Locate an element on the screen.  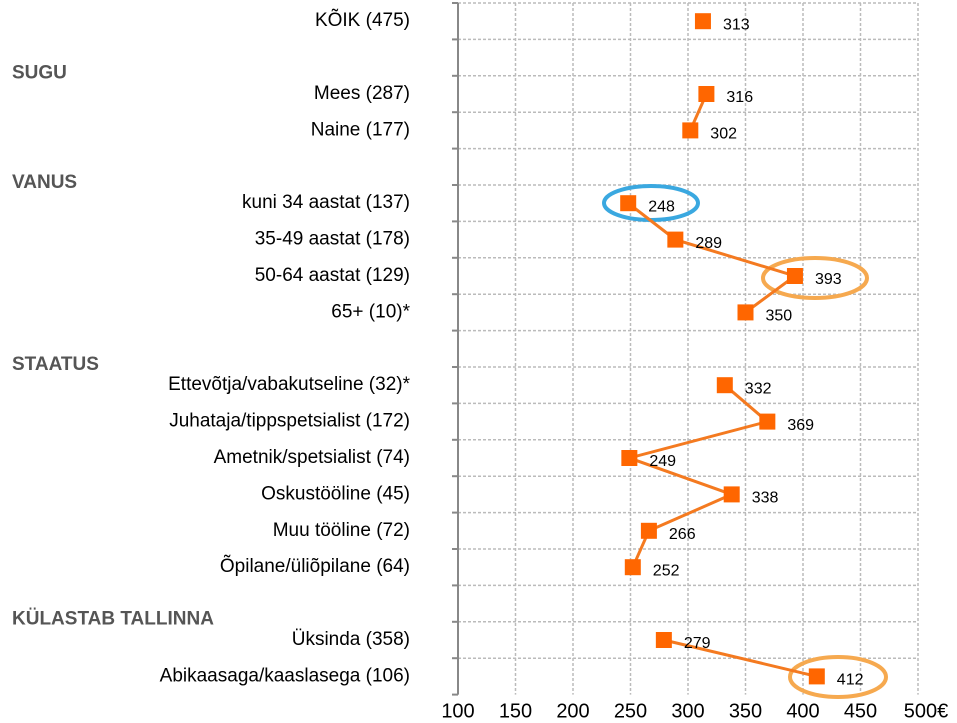
value-label: 302 is located at coordinates (723, 134).